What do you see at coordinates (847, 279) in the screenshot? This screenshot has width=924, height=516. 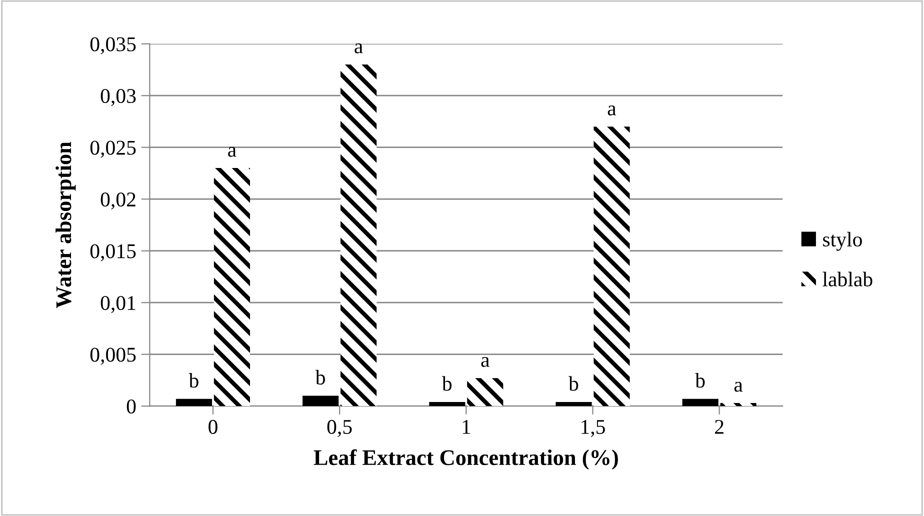 I see `legend-label: lablab` at bounding box center [847, 279].